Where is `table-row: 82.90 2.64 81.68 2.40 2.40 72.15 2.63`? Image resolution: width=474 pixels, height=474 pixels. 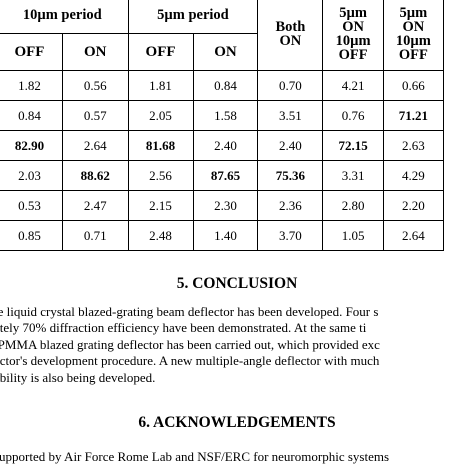
table-row: 82.90 2.64 81.68 2.40 2.40 72.15 2.63 is located at coordinates (222, 145).